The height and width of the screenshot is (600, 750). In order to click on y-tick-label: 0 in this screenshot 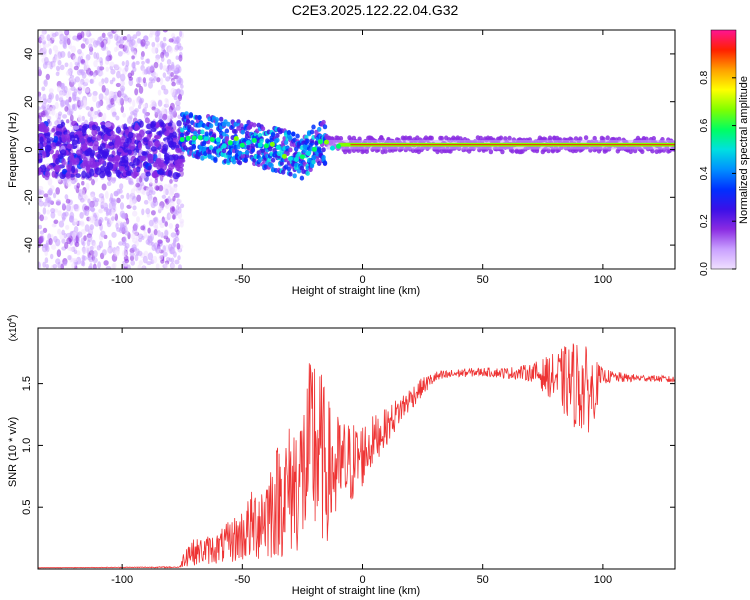, I will do `click(29, 149)`.